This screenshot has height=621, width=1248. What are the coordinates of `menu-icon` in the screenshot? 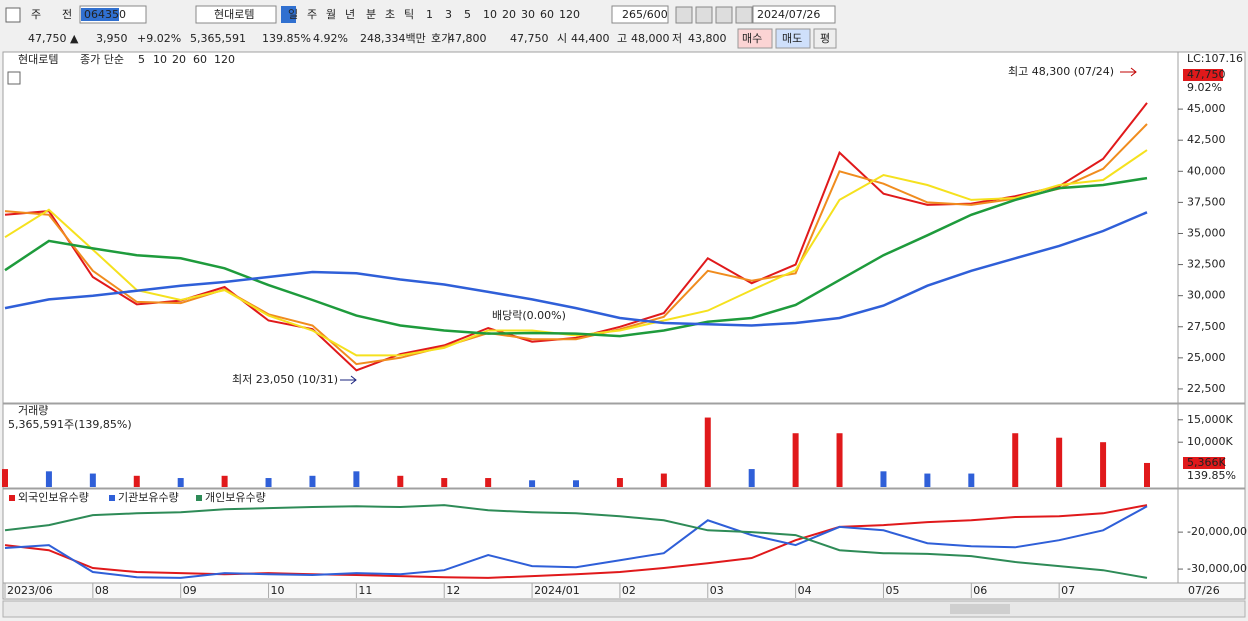 It's located at (13, 15).